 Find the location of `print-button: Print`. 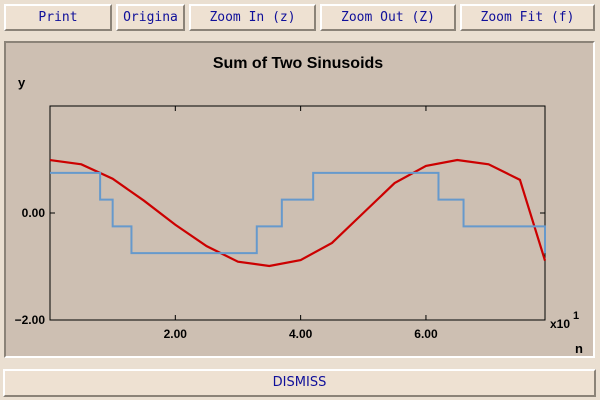

print-button: Print is located at coordinates (58, 17).